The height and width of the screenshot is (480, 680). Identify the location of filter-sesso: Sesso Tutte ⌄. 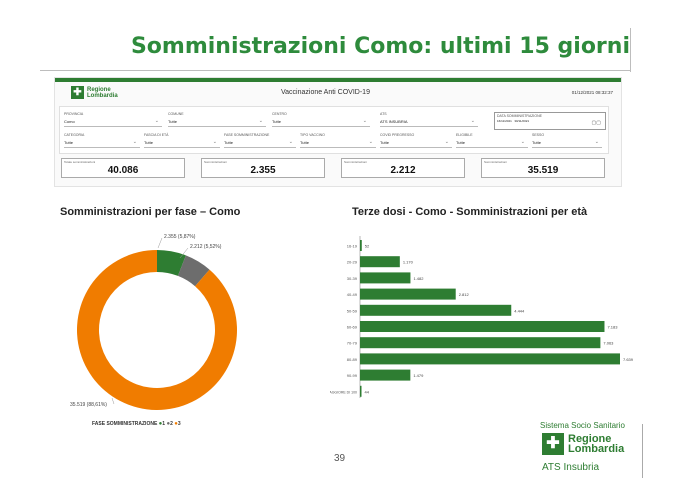
(567, 140).